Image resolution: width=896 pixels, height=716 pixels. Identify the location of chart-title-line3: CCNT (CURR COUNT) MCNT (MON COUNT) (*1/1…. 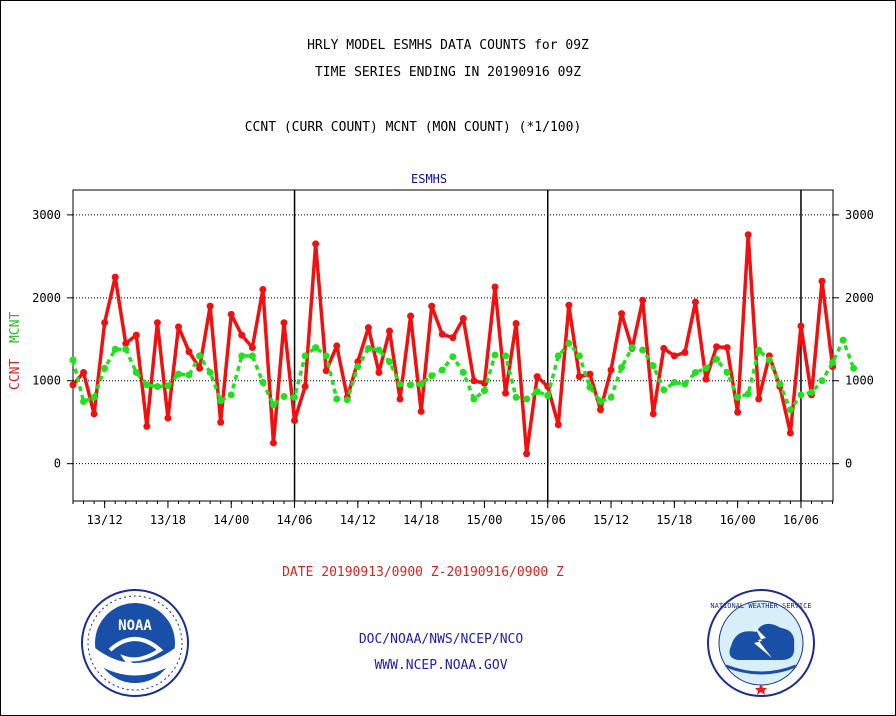
(413, 127).